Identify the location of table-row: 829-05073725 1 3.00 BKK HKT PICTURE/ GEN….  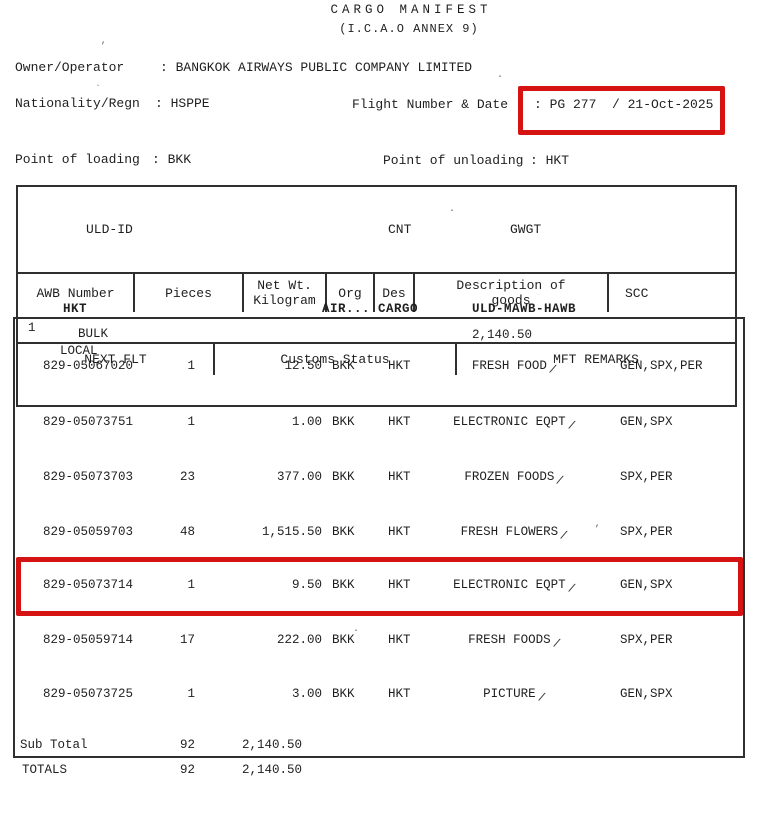
(379, 696).